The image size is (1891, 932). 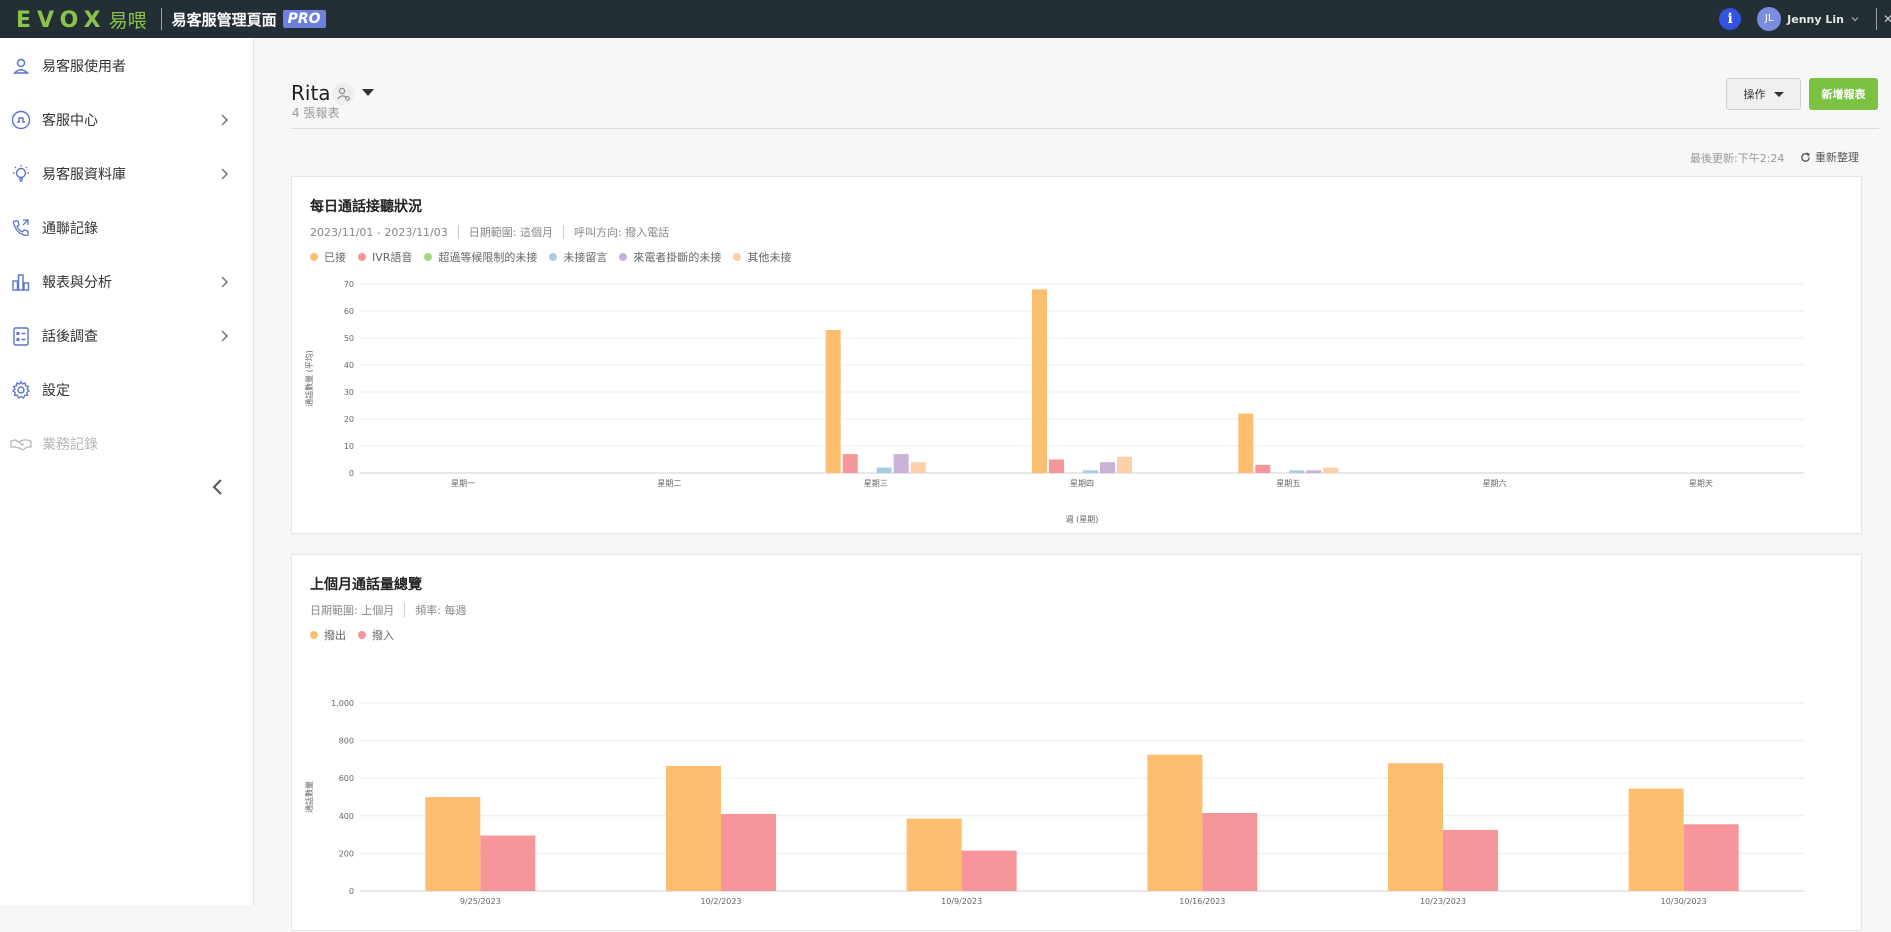 What do you see at coordinates (342, 703) in the screenshot?
I see `y-tick-label: 1,000` at bounding box center [342, 703].